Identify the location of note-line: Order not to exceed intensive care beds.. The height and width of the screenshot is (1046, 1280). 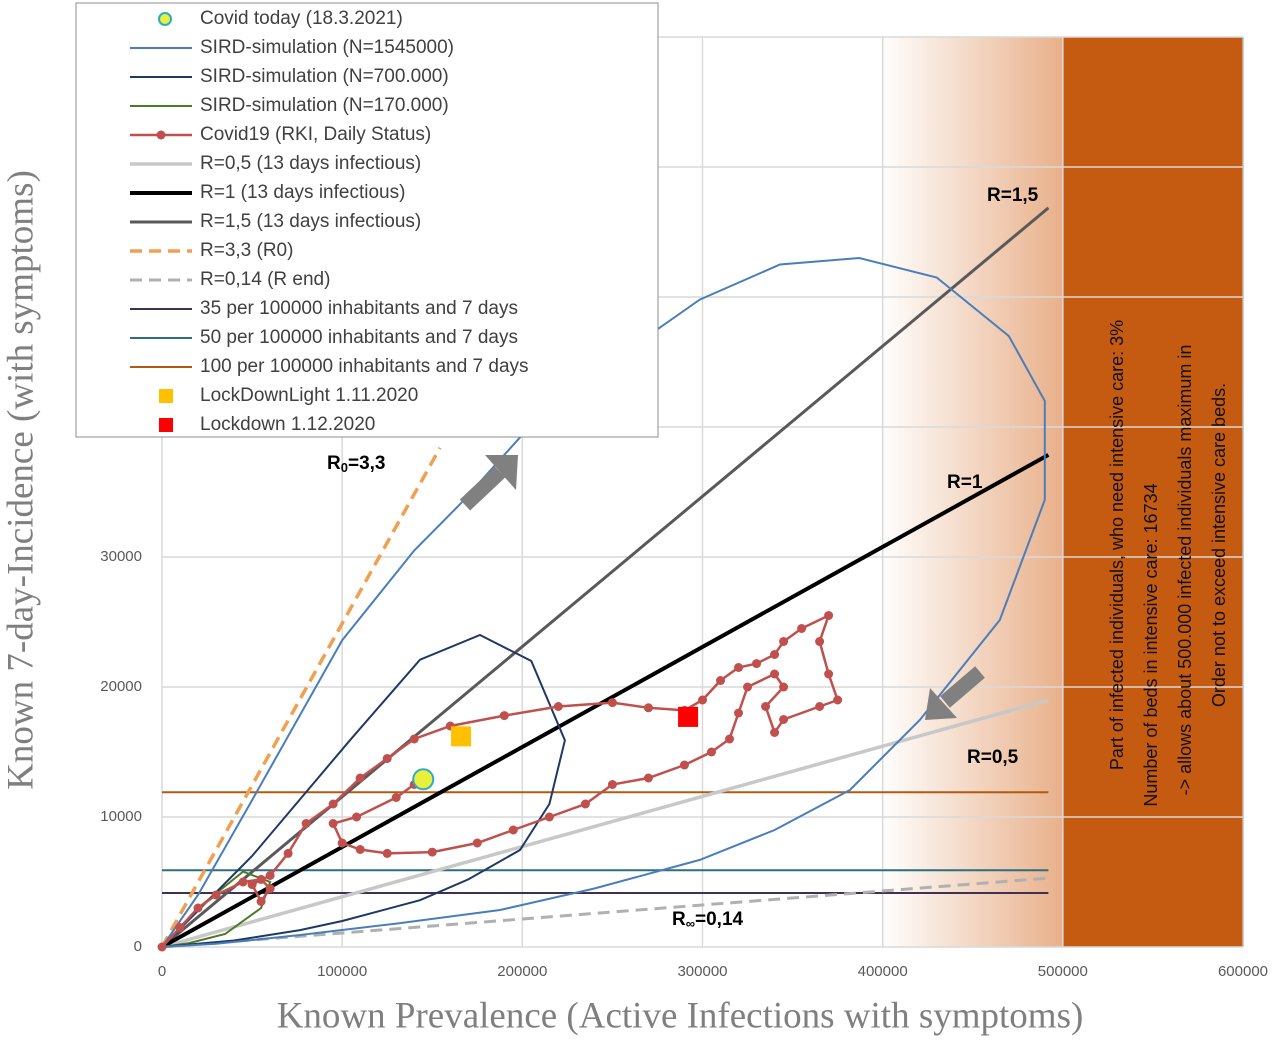
(1219, 545).